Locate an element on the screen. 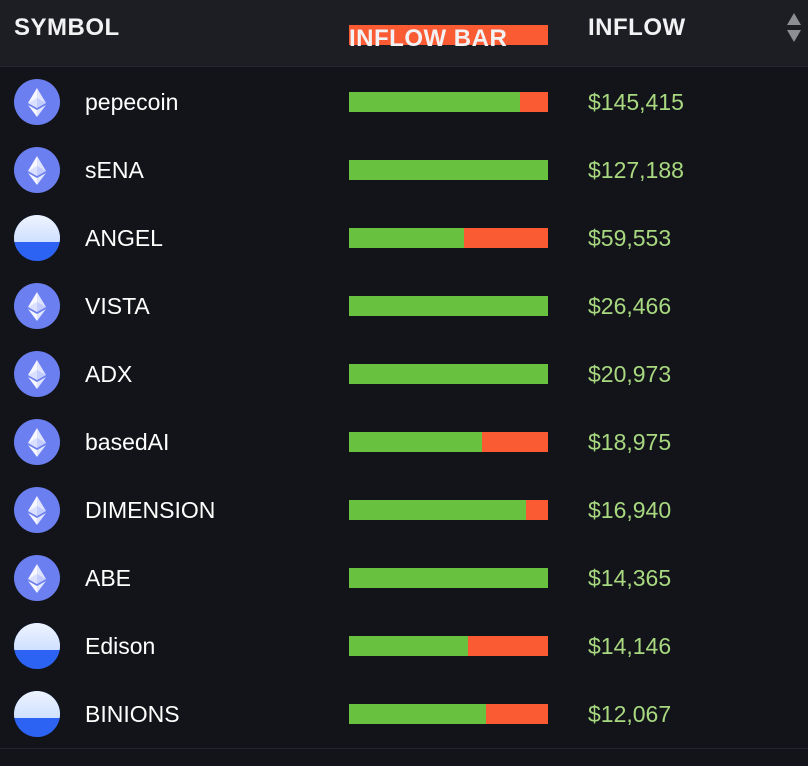 This screenshot has width=808, height=766. inflow-amount: $18,975 is located at coordinates (630, 442).